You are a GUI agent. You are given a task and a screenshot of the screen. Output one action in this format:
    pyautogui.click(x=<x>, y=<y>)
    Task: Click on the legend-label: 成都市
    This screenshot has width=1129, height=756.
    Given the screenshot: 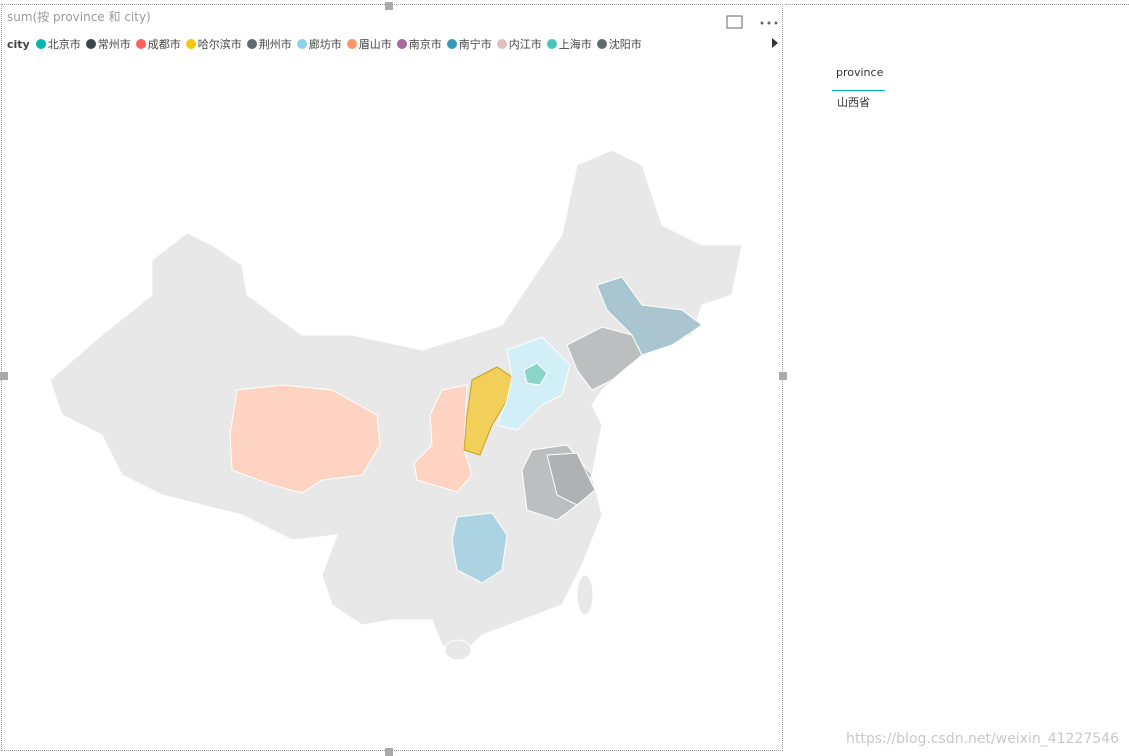 What is the action you would take?
    pyautogui.click(x=164, y=44)
    